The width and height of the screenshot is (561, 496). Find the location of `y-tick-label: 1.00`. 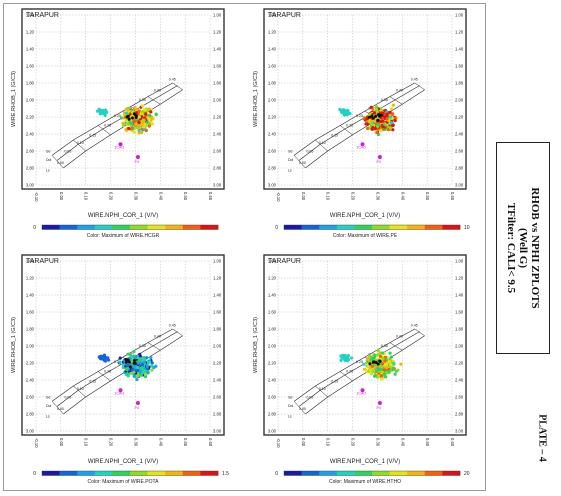

y-tick-label: 1.00 is located at coordinates (30, 261).